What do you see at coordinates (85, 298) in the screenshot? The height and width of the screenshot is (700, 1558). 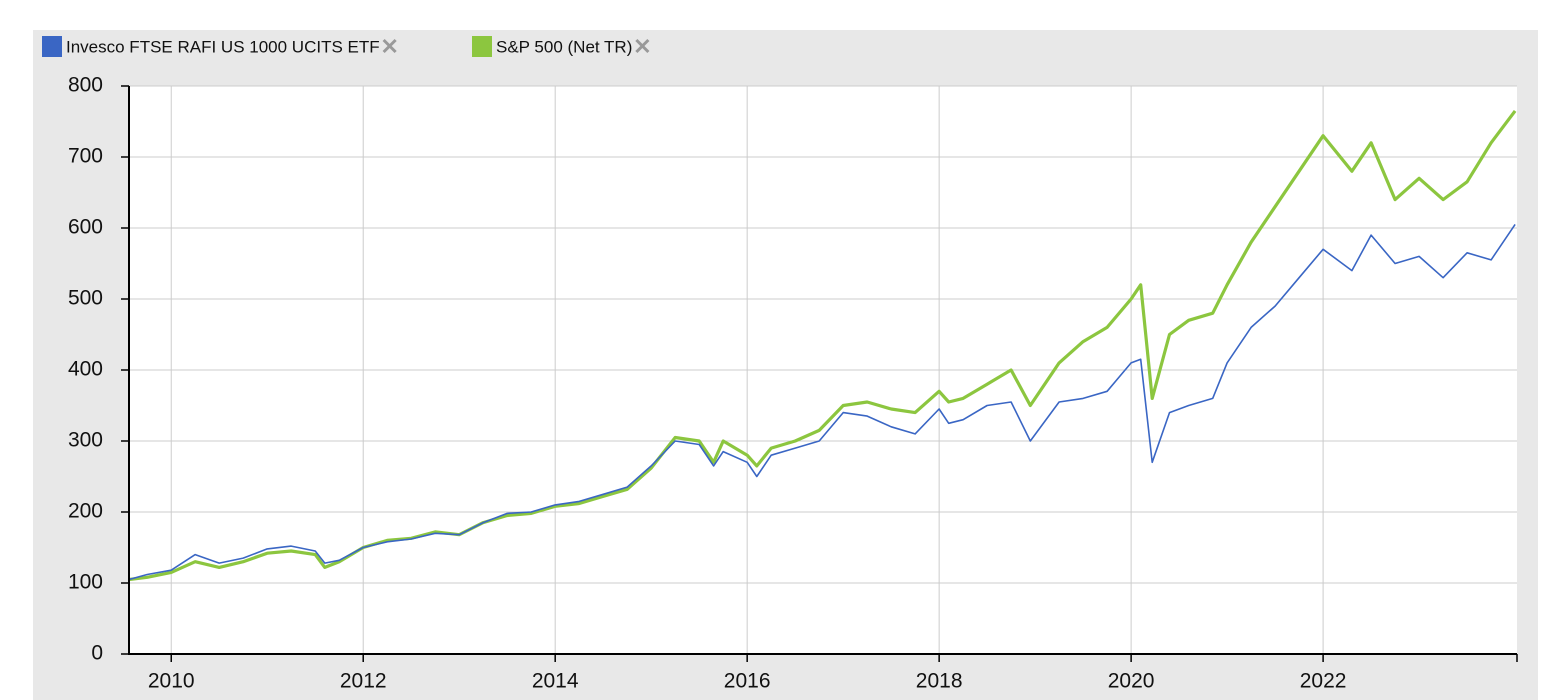 I see `y-tick-label: 500` at bounding box center [85, 298].